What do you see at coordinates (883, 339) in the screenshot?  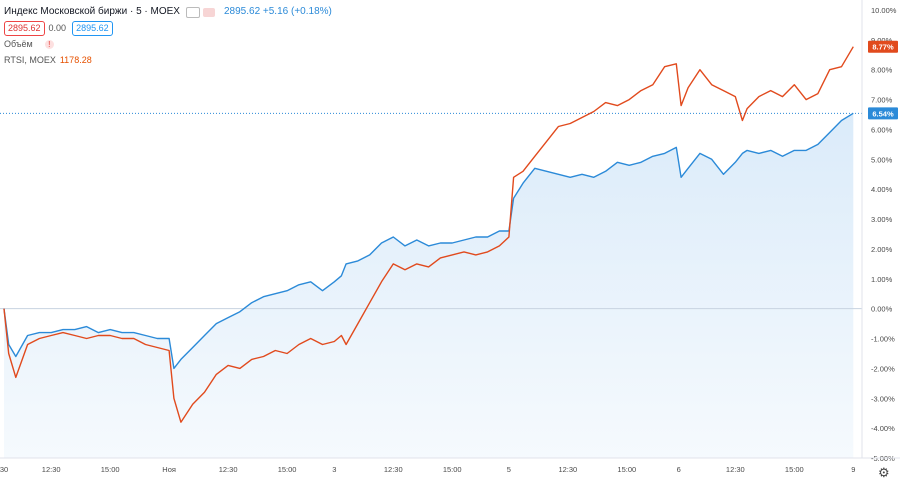 I see `y-tick-label: -1.00%` at bounding box center [883, 339].